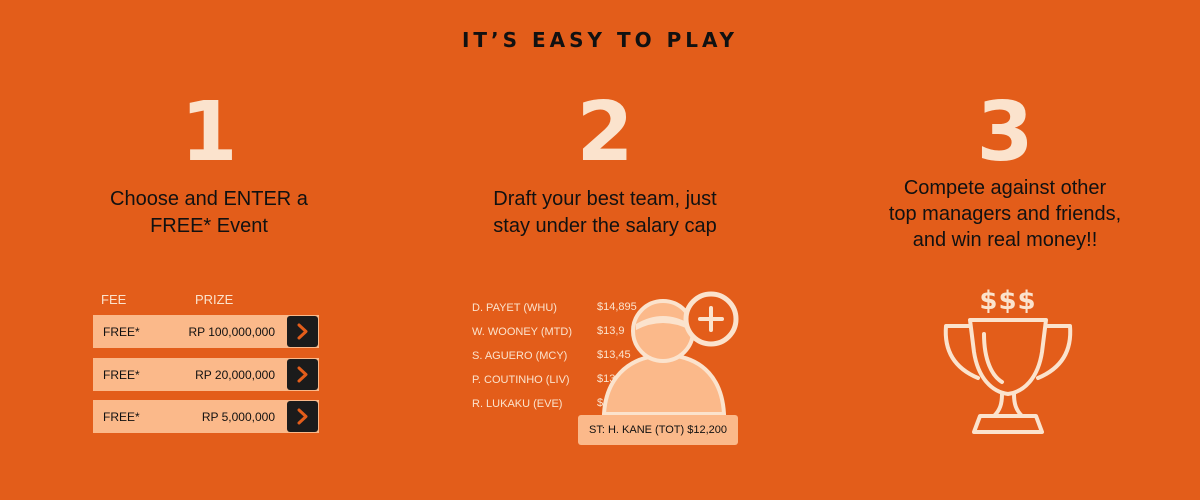 The image size is (1200, 500). Describe the element at coordinates (1005, 240) in the screenshot. I see `step-description-line: and win real money!!` at that location.